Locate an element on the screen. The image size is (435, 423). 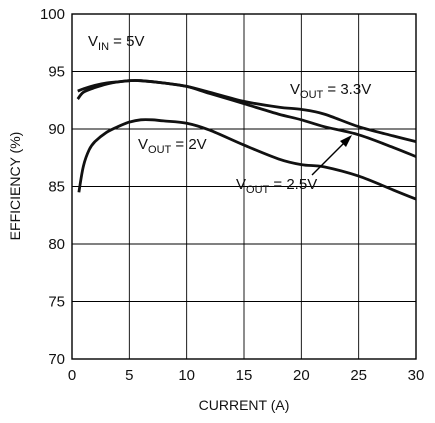
annotation-arrow-head is located at coordinates (346, 141).